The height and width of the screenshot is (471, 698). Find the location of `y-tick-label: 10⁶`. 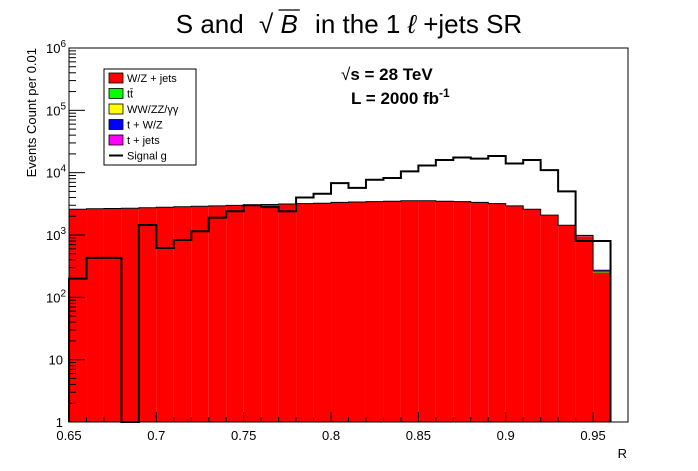

y-tick-label: 10⁶ is located at coordinates (56, 47).